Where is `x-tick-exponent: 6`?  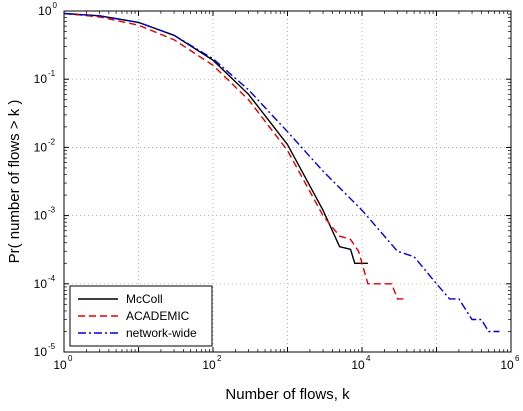 x-tick-exponent: 6 is located at coordinates (517, 358).